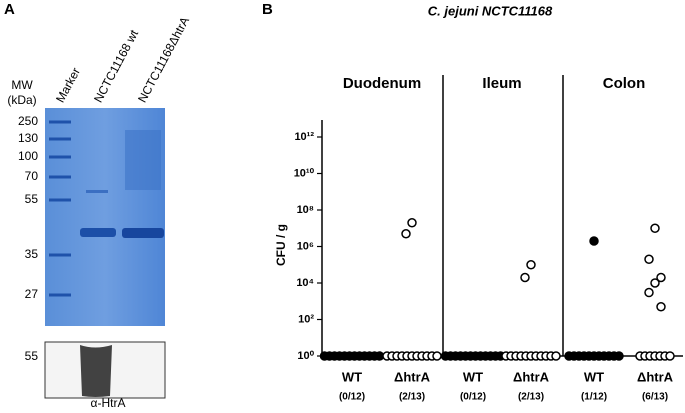 Image resolution: width=685 pixels, height=413 pixels. What do you see at coordinates (28, 156) in the screenshot?
I see `marker-size: 100` at bounding box center [28, 156].